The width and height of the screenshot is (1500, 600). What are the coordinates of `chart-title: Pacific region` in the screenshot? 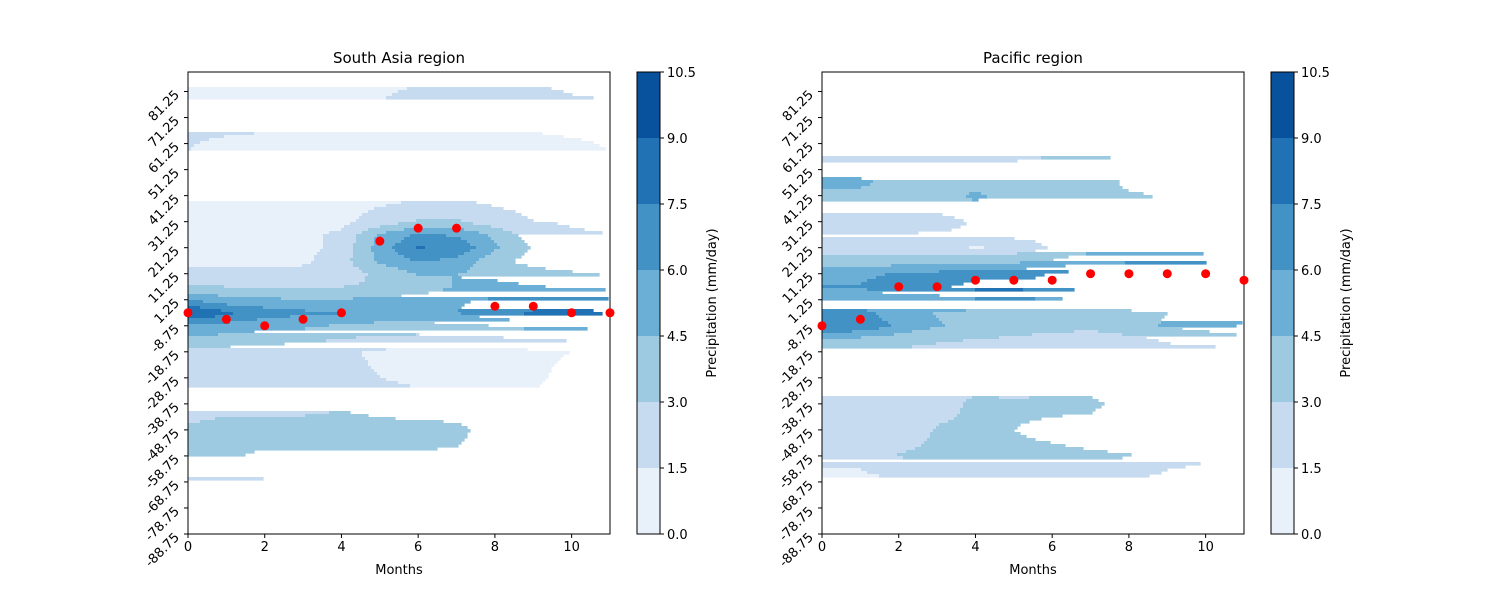 It's located at (1033, 58).